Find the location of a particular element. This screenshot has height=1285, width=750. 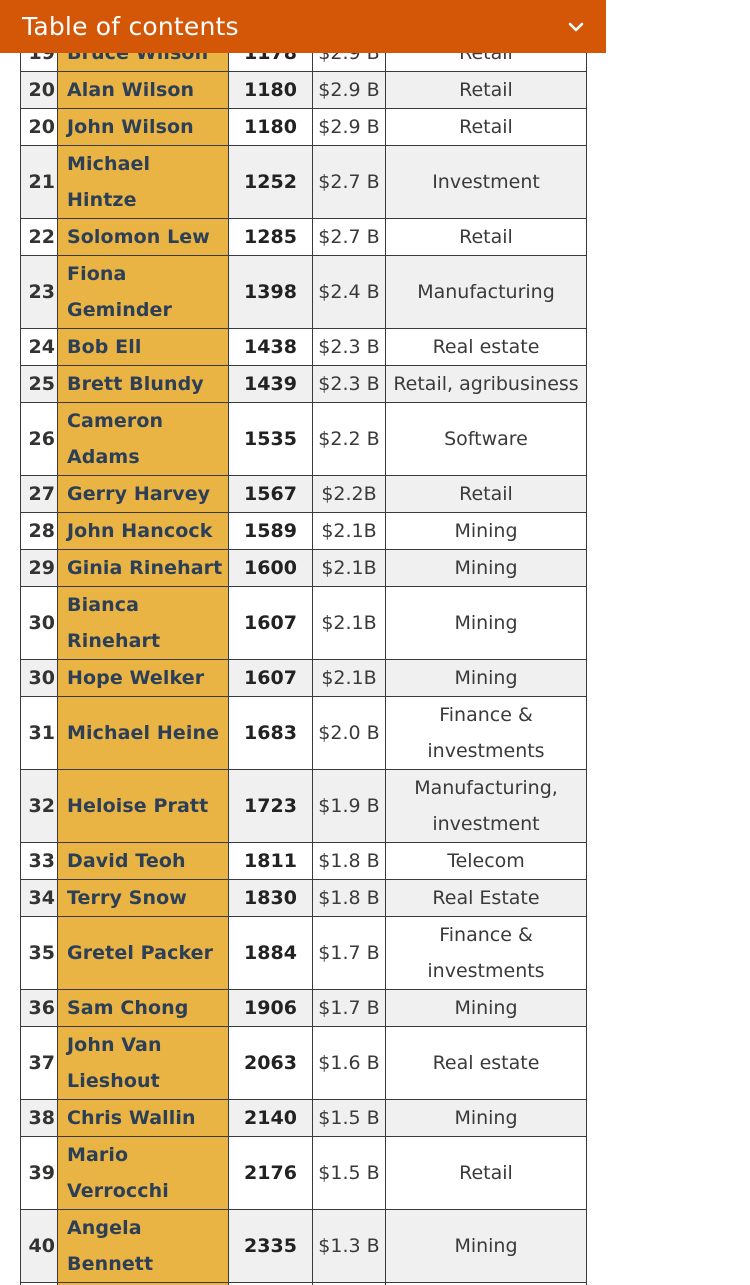

rank-cell: 36 is located at coordinates (39, 1008).